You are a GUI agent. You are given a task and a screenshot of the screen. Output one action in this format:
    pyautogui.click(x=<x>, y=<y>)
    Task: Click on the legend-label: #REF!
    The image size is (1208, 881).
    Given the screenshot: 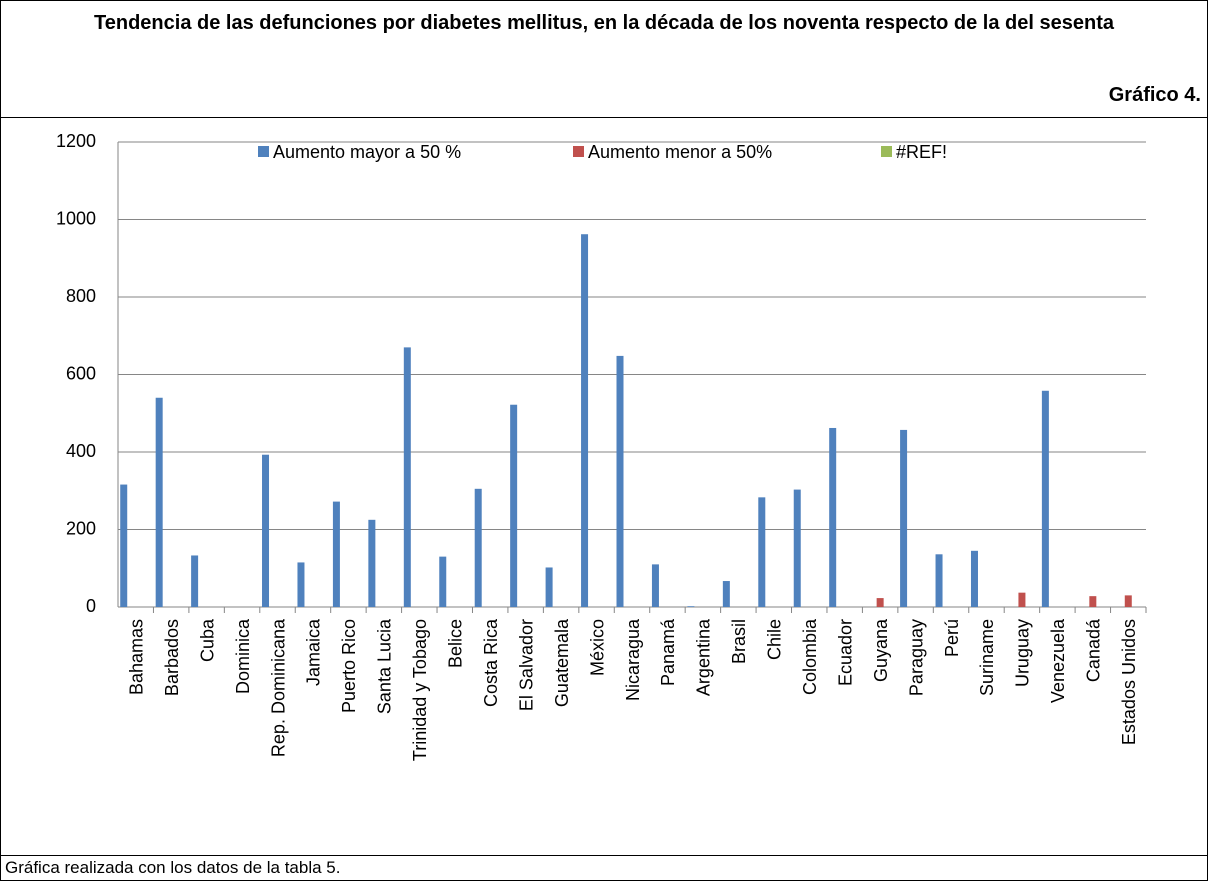 What is the action you would take?
    pyautogui.click(x=921, y=152)
    